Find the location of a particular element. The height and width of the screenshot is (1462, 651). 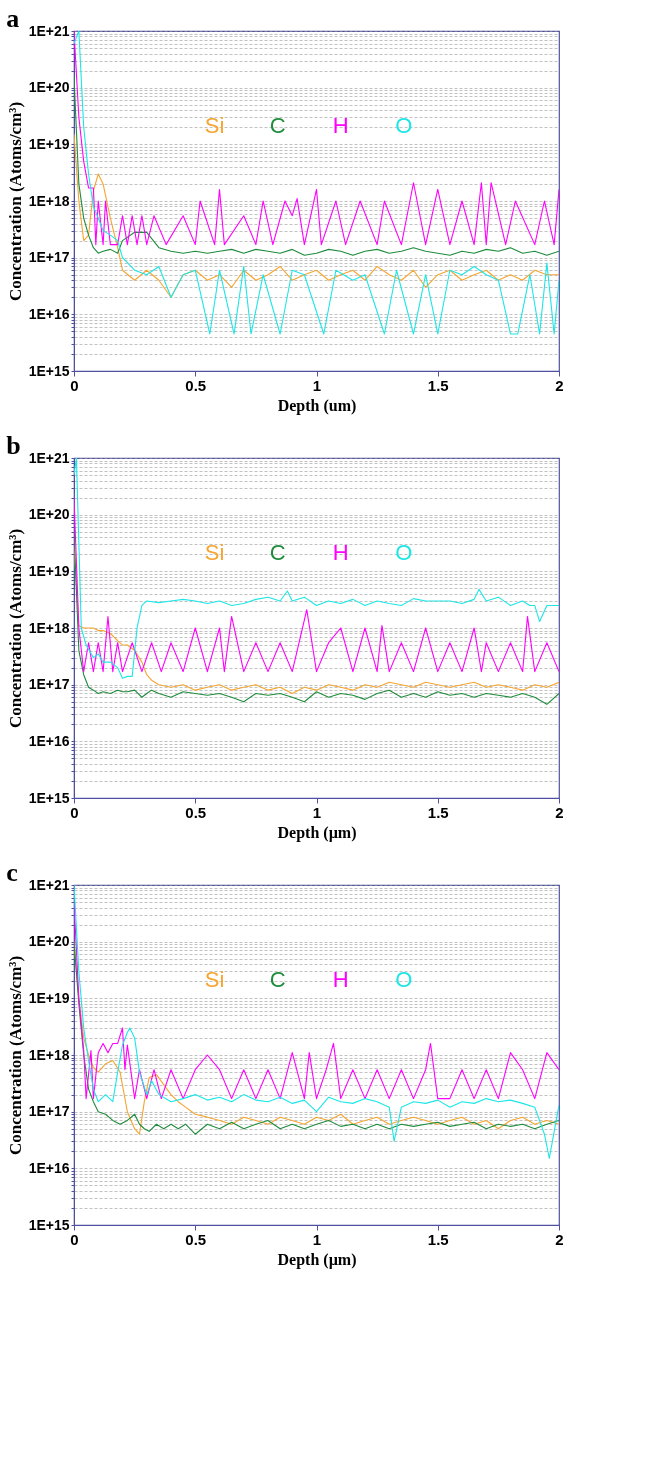

x-axis-title: Depth (um) is located at coordinates (317, 405).